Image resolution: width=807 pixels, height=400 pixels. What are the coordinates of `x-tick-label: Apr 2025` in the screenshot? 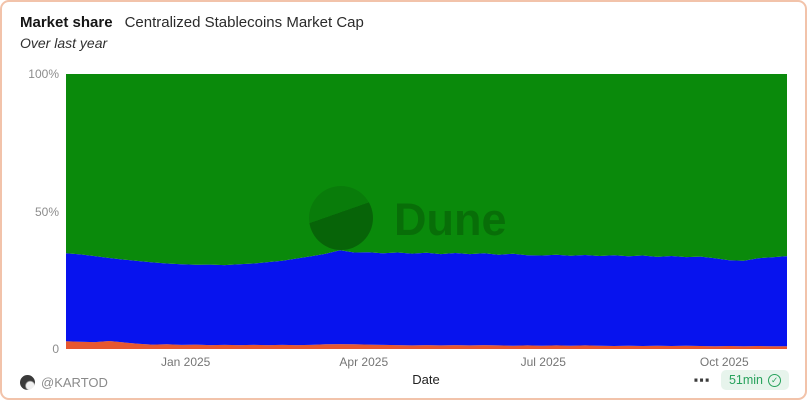 It's located at (364, 362).